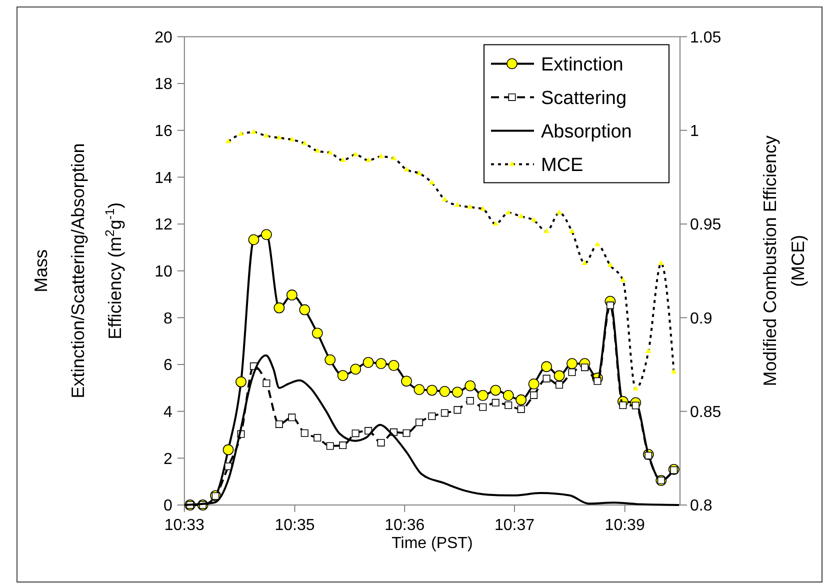 This screenshot has height=583, width=823. Describe the element at coordinates (163, 271) in the screenshot. I see `y-tick-label: 10` at that location.